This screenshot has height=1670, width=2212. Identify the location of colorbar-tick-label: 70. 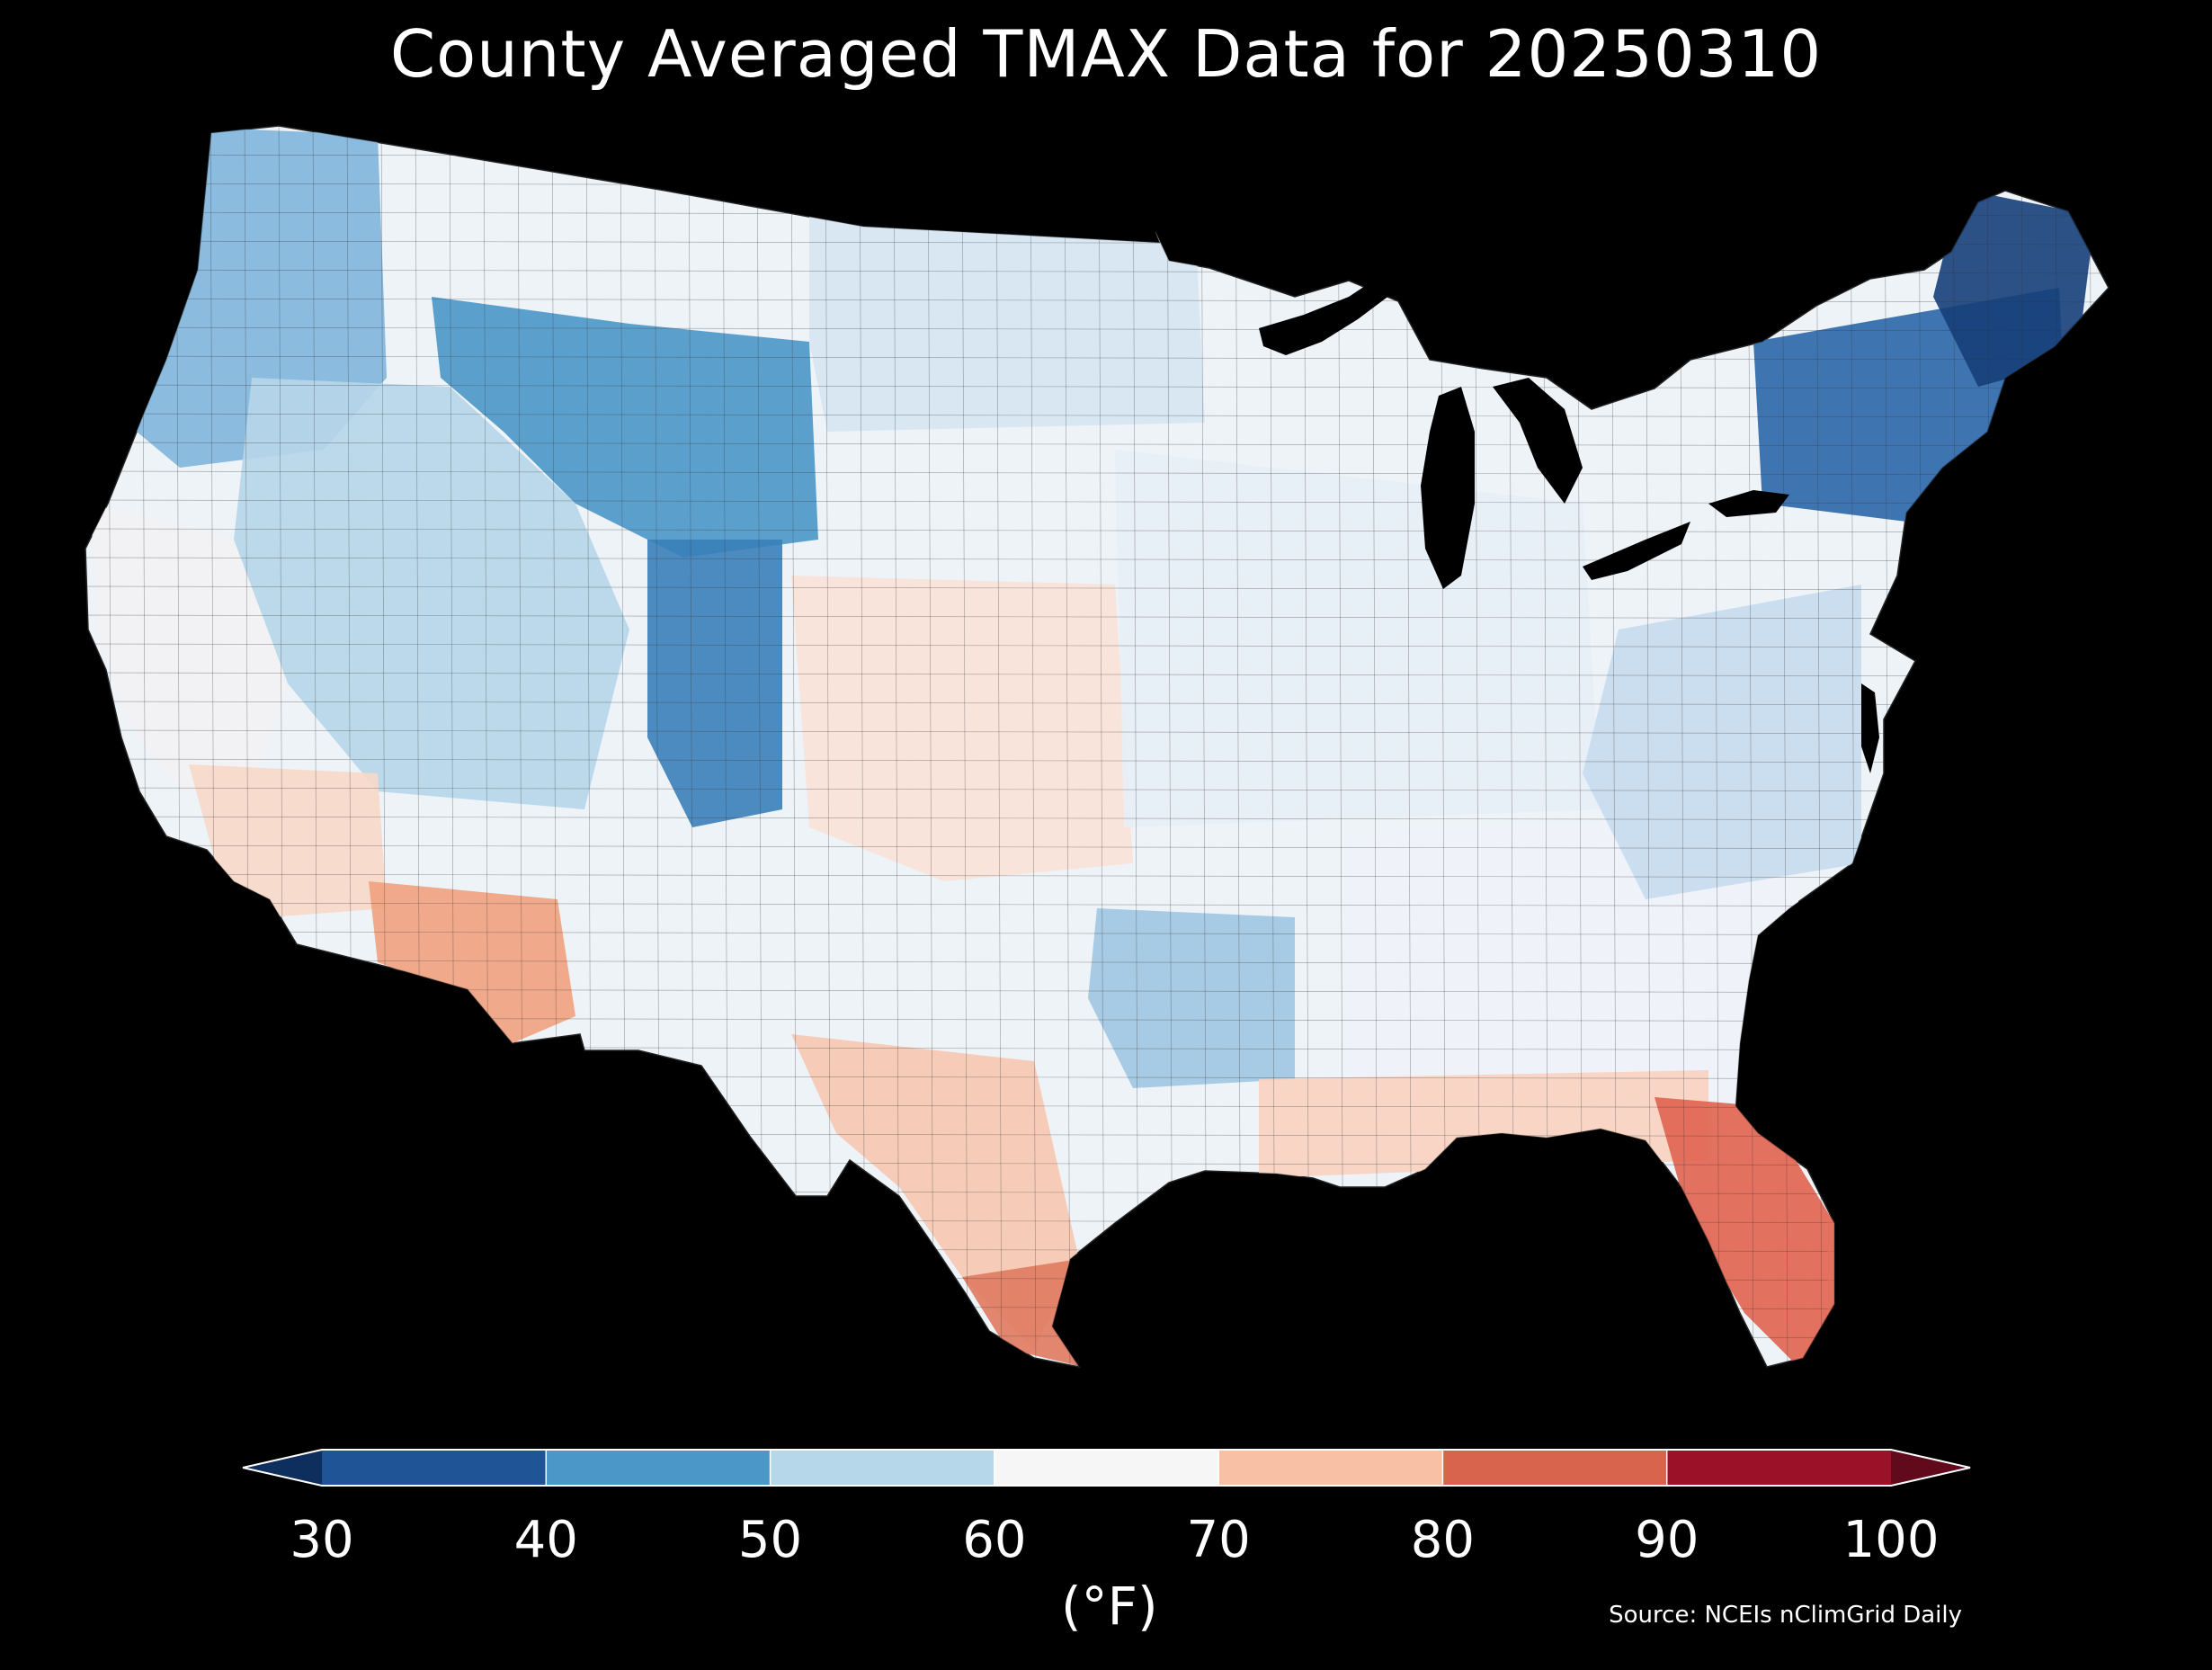
(1218, 1540).